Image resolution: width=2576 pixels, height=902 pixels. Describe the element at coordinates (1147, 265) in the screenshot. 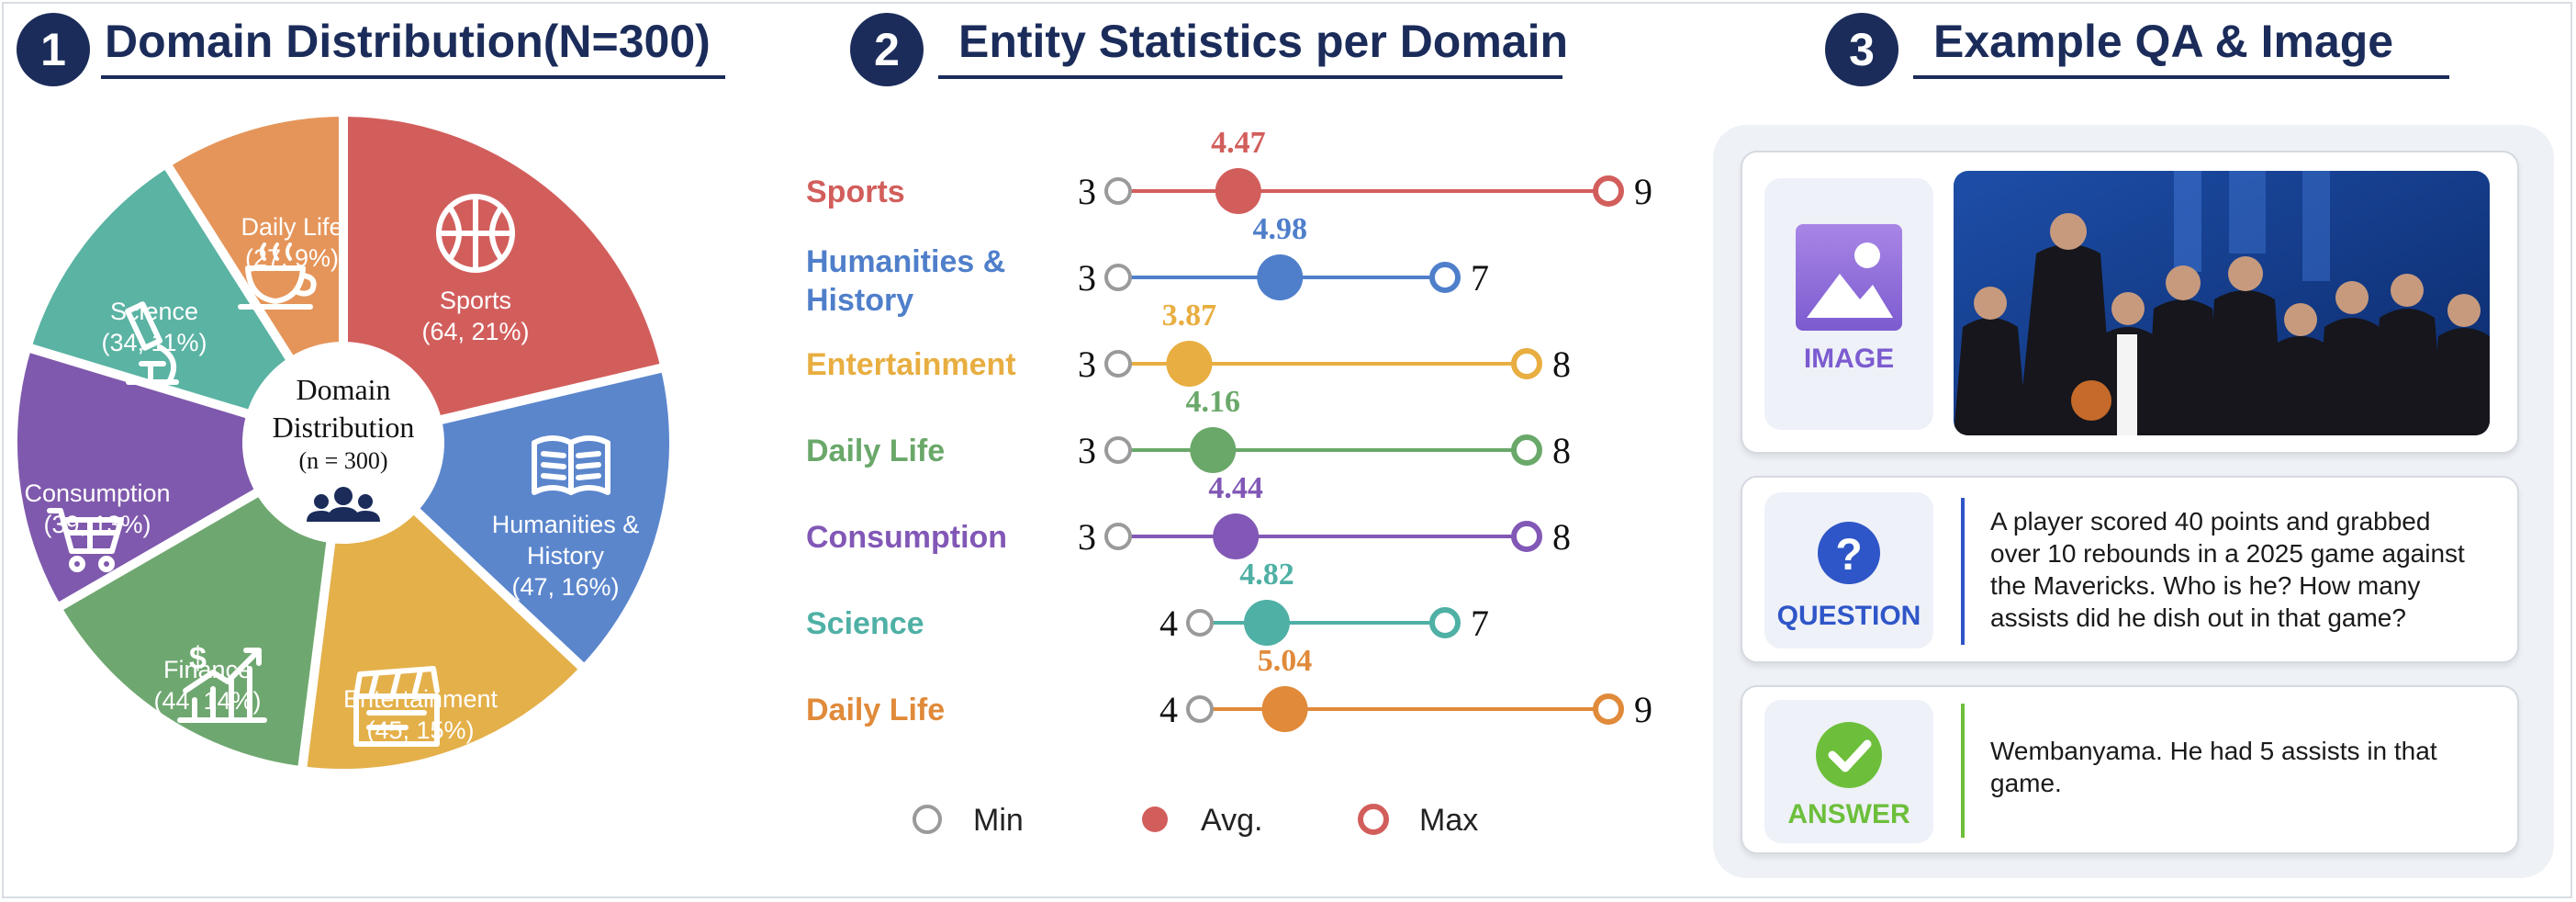

I see `chart-row: Humanities & History 3 7 4.98` at that location.